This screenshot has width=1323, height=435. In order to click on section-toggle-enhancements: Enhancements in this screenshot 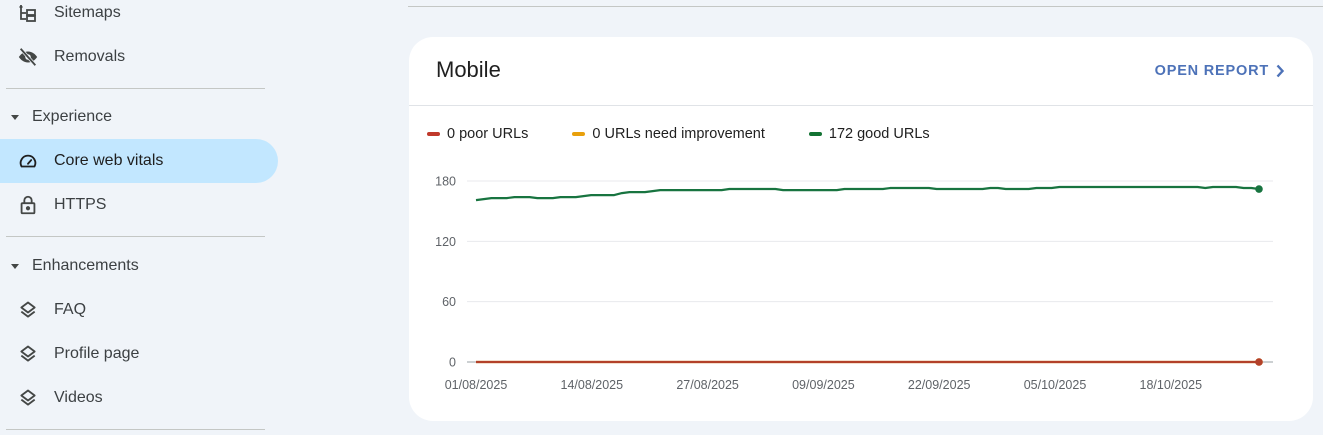, I will do `click(139, 266)`.